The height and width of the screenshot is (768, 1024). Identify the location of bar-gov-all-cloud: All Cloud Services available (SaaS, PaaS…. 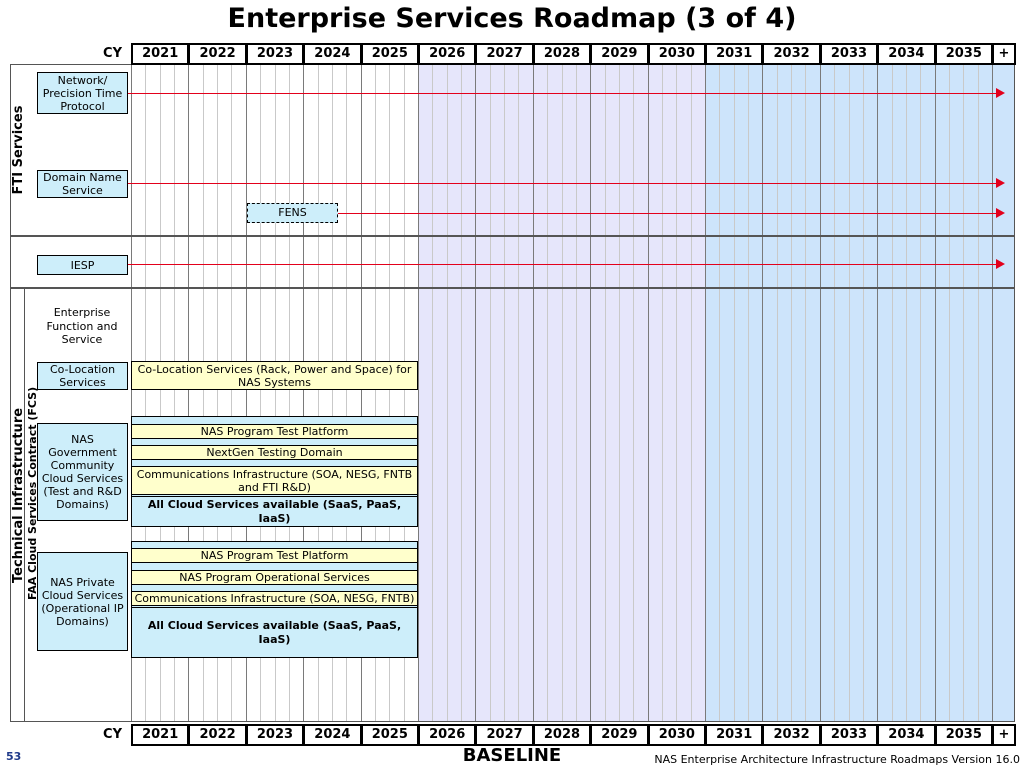
(274, 511).